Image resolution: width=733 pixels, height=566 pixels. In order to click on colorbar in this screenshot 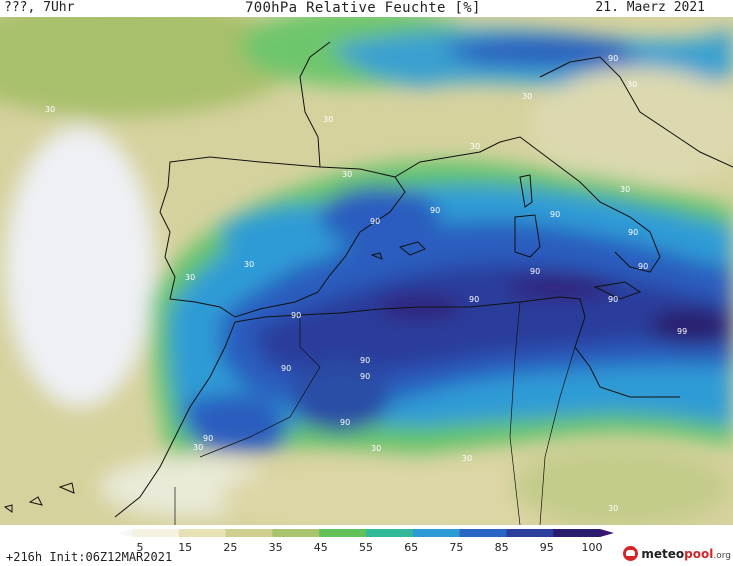, I will do `click(366, 533)`.